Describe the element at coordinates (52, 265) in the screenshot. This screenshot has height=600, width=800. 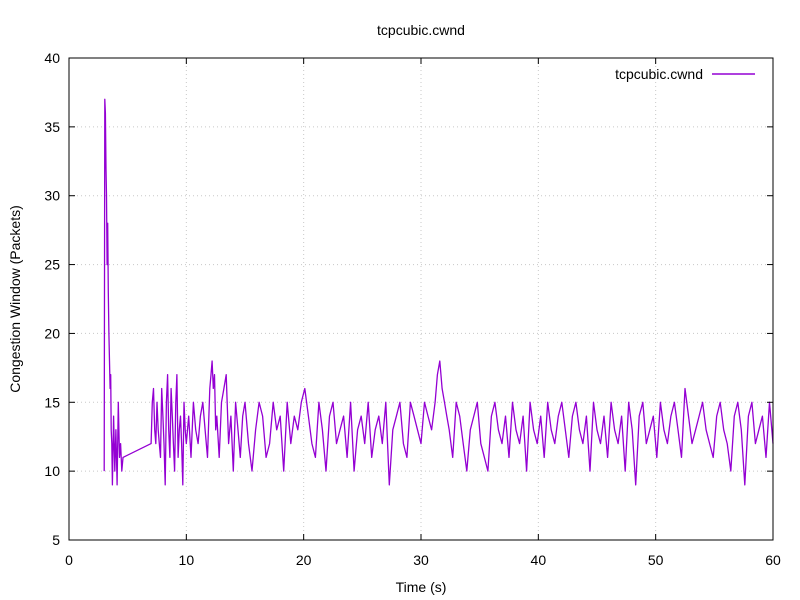
I see `y-tick-label: 25` at that location.